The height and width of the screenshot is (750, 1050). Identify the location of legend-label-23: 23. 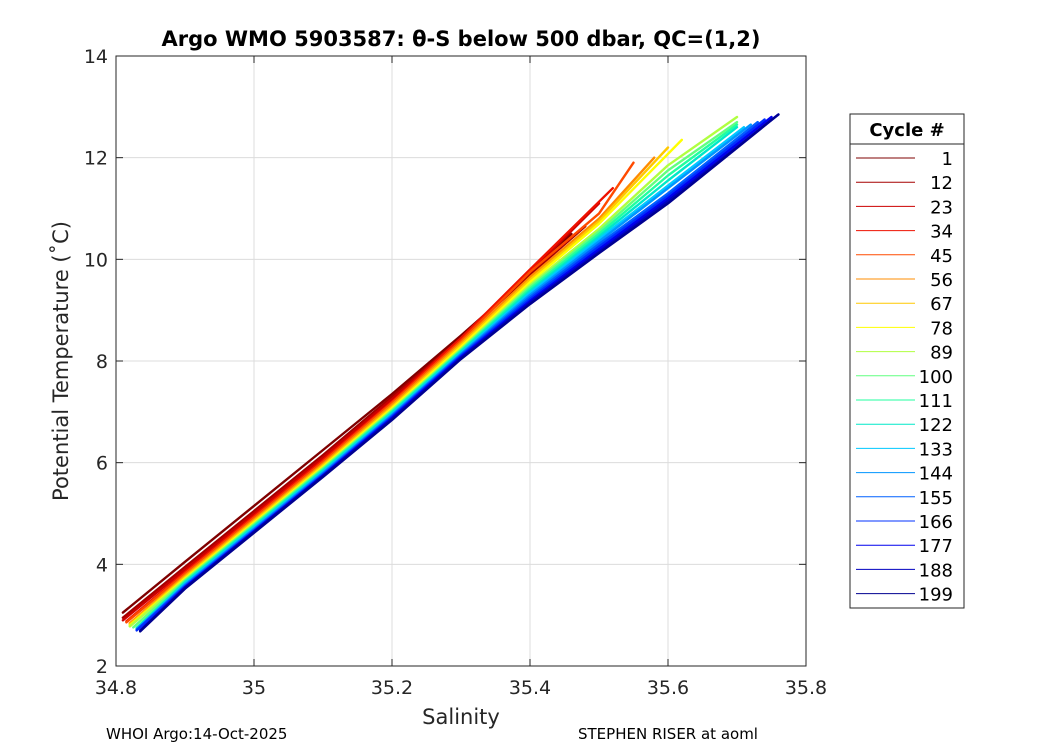
(941, 207).